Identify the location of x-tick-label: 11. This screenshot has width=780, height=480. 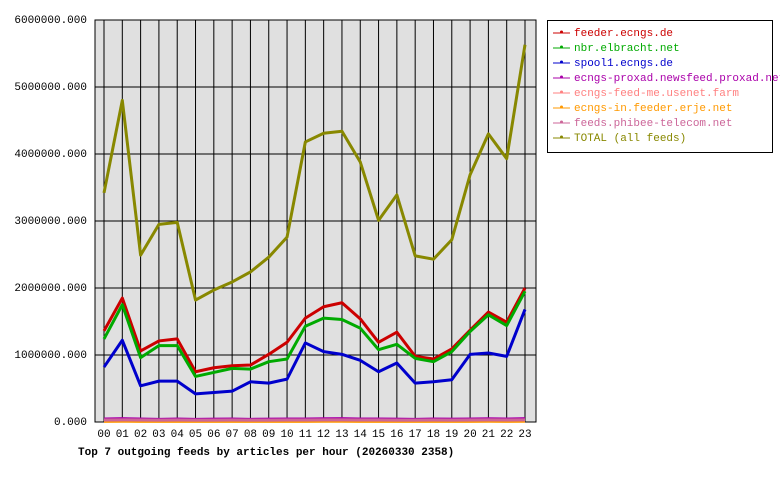
(306, 435).